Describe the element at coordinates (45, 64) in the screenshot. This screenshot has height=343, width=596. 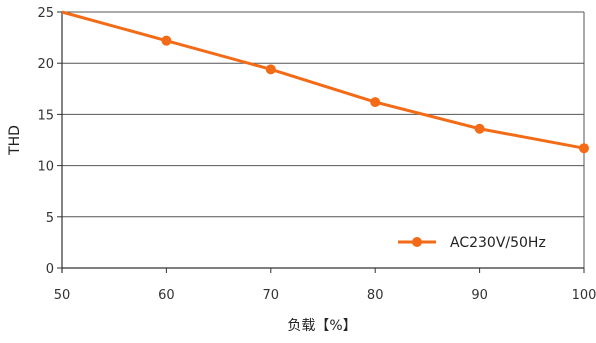
I see `y-tick-label-20: 20` at that location.